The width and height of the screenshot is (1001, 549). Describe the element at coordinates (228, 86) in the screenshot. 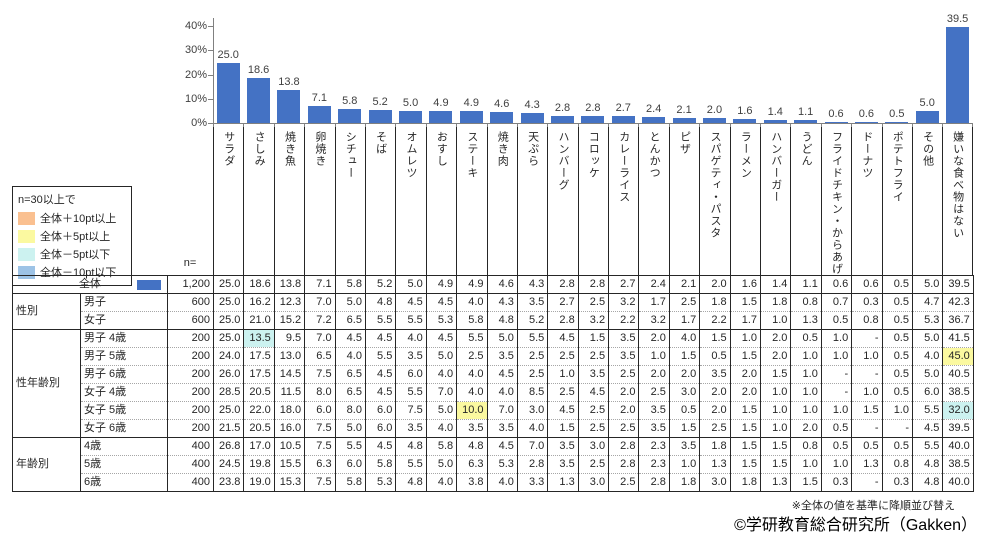

I see `bar-column: 25.0` at that location.